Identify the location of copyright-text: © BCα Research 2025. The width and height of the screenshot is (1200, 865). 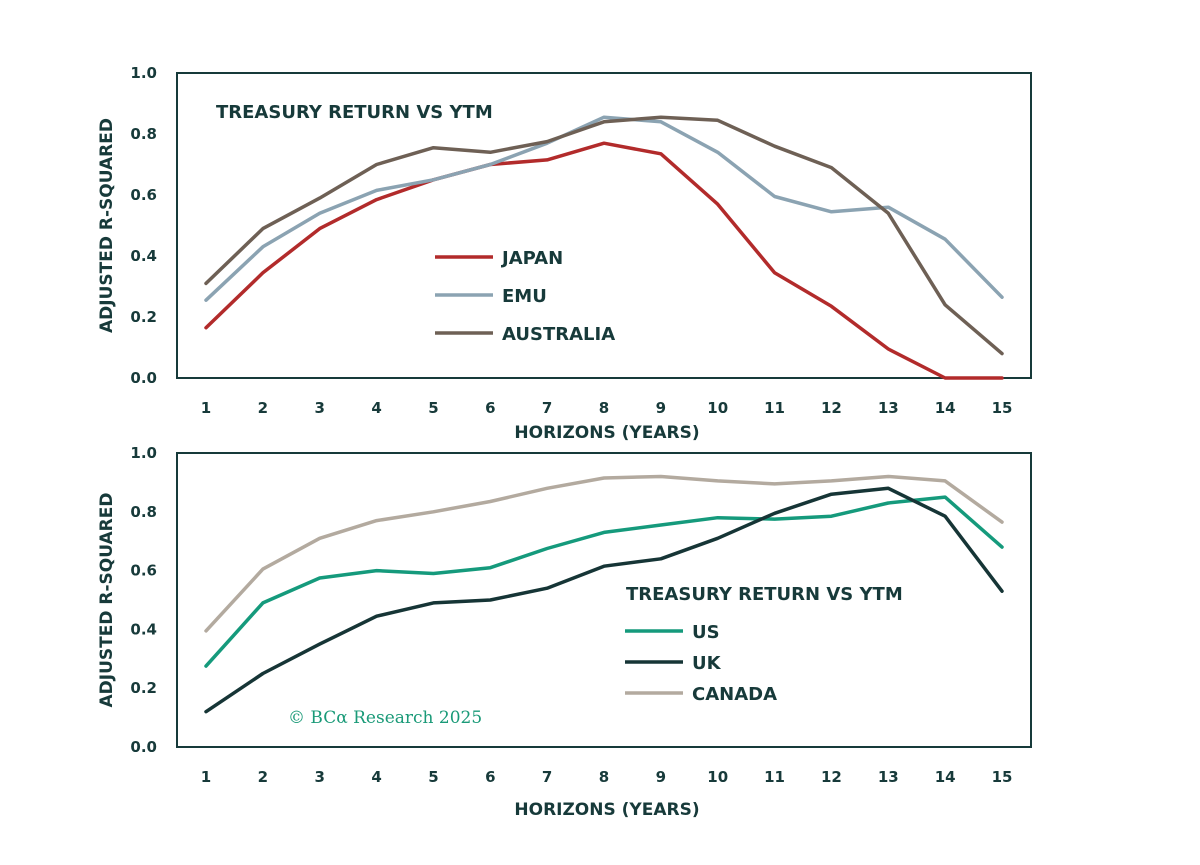
(385, 718).